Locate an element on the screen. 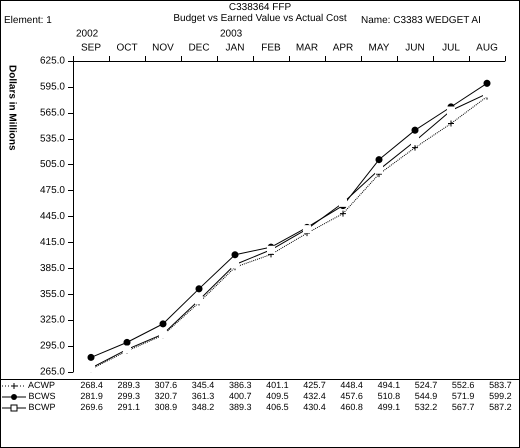  data-label: 389.3 is located at coordinates (240, 407).